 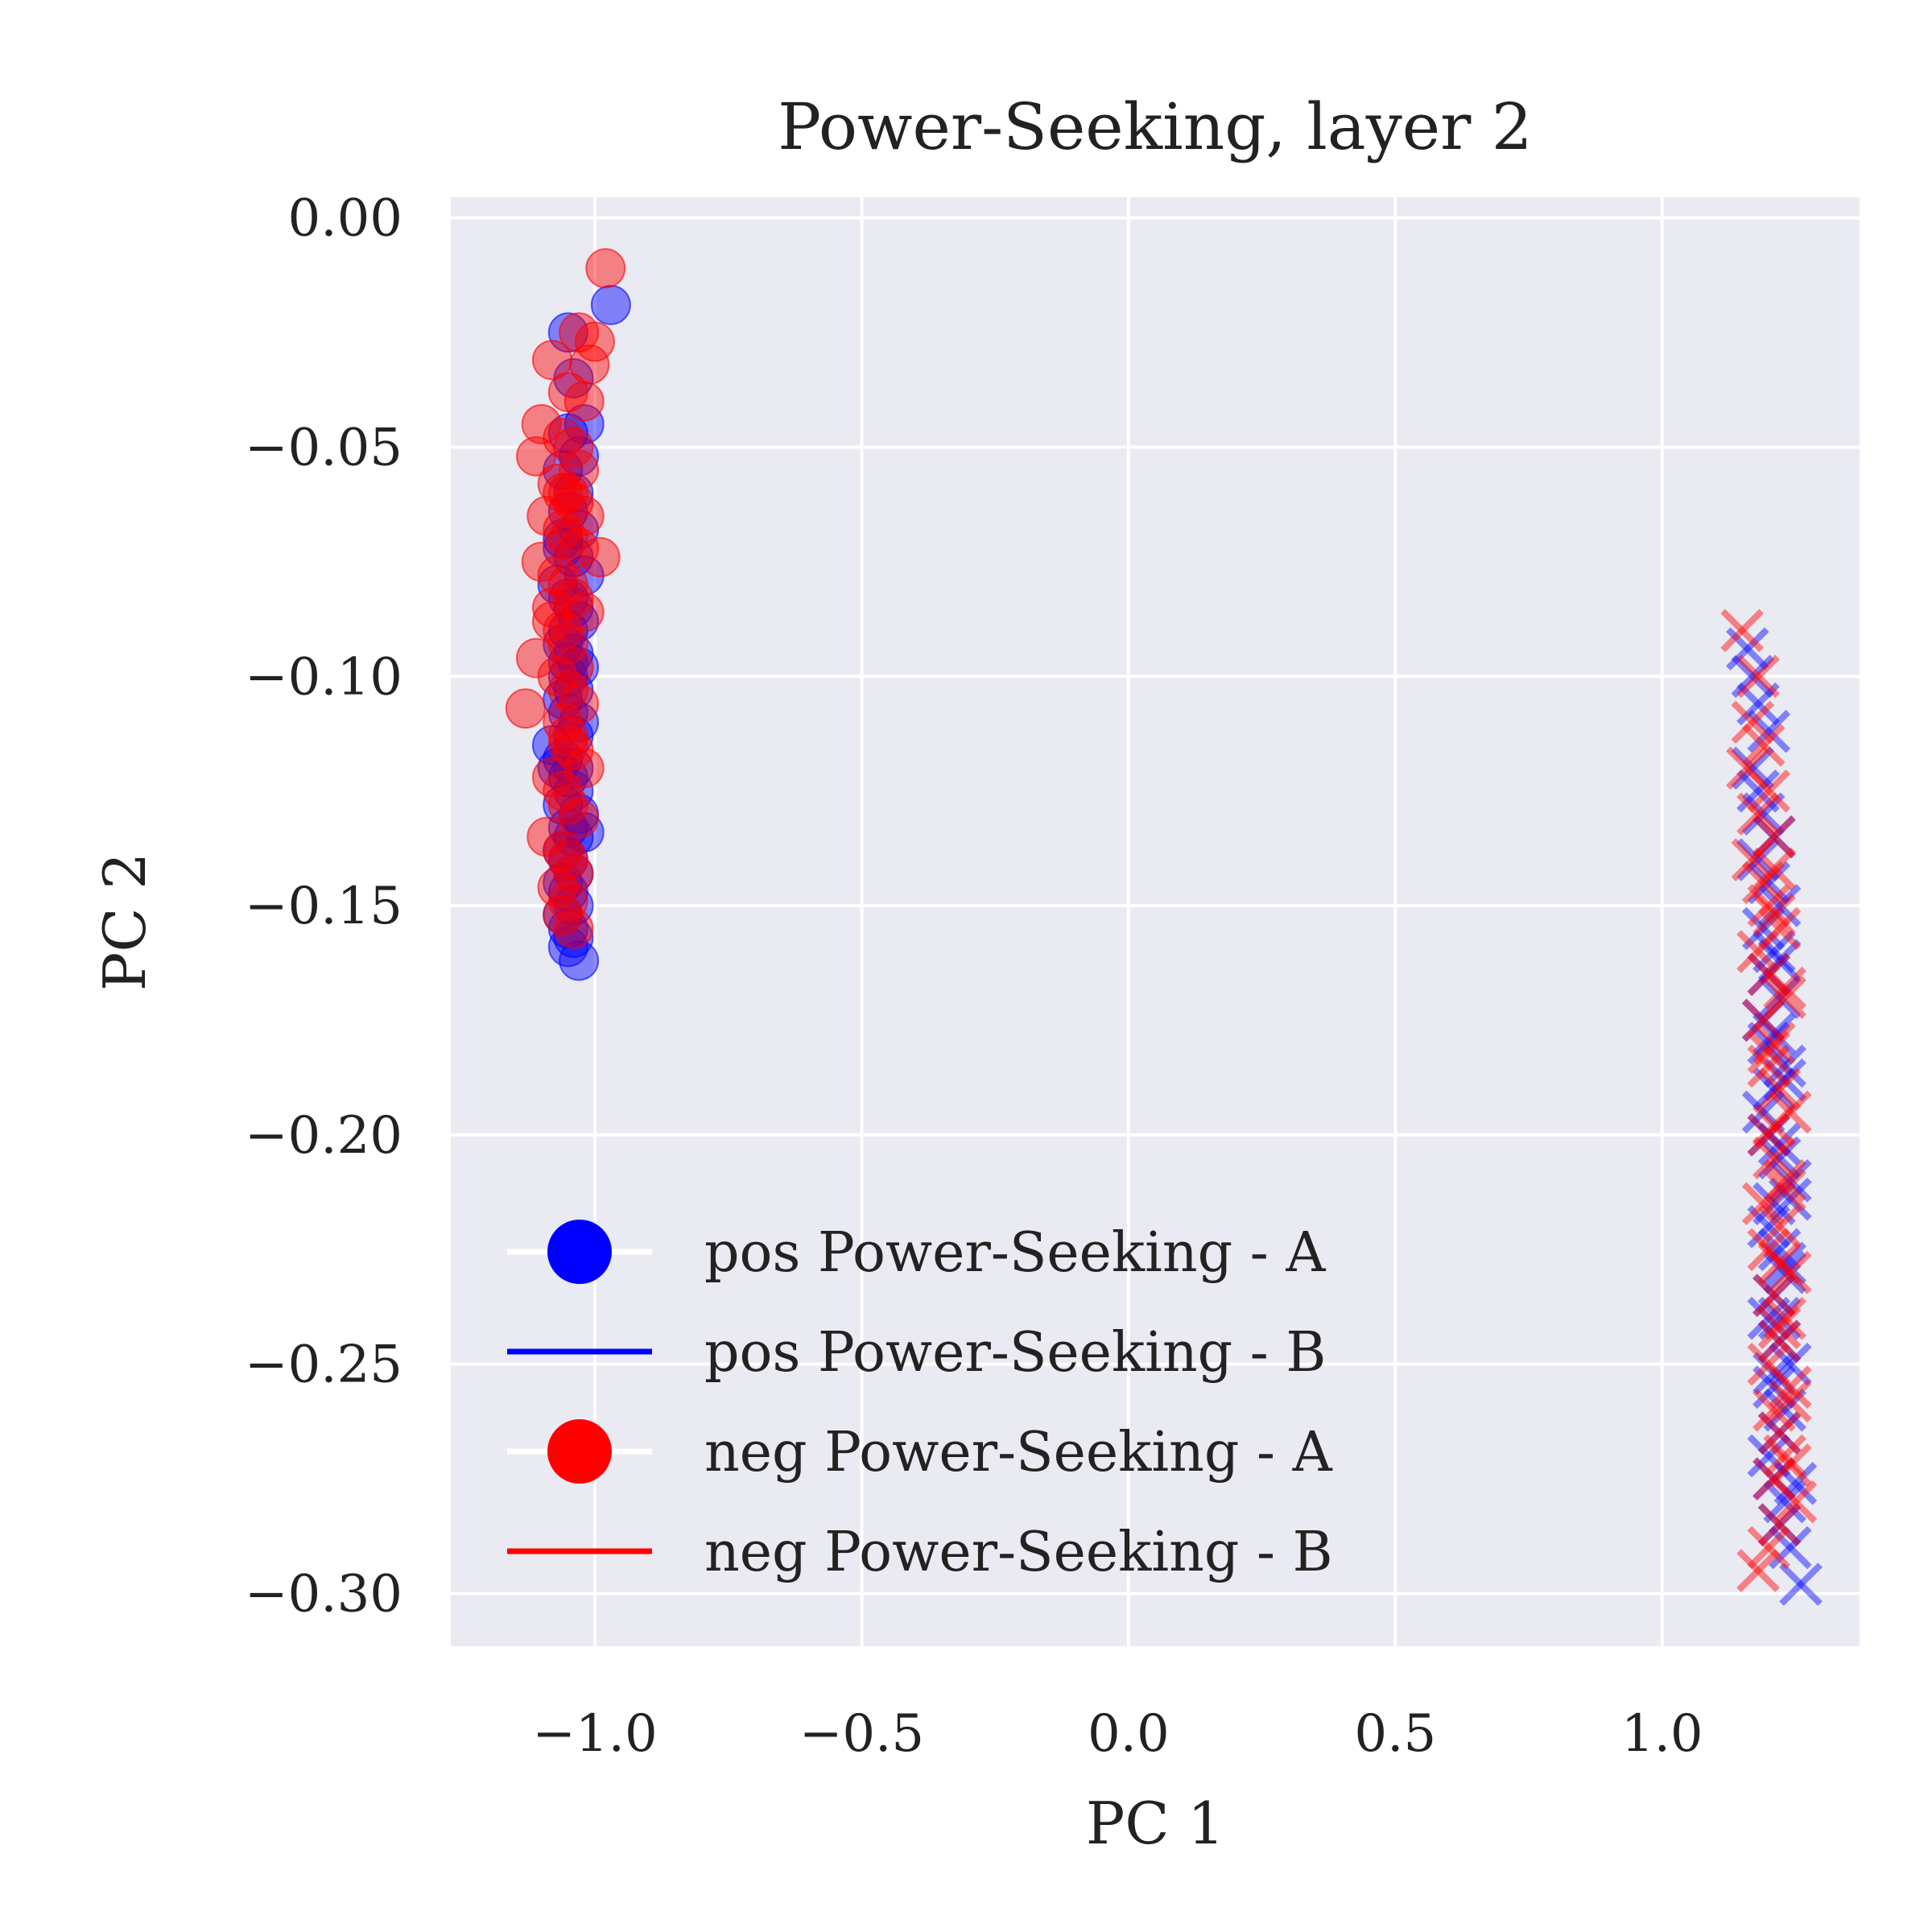 I want to click on y-axis-label: PC 2, so click(x=125, y=921).